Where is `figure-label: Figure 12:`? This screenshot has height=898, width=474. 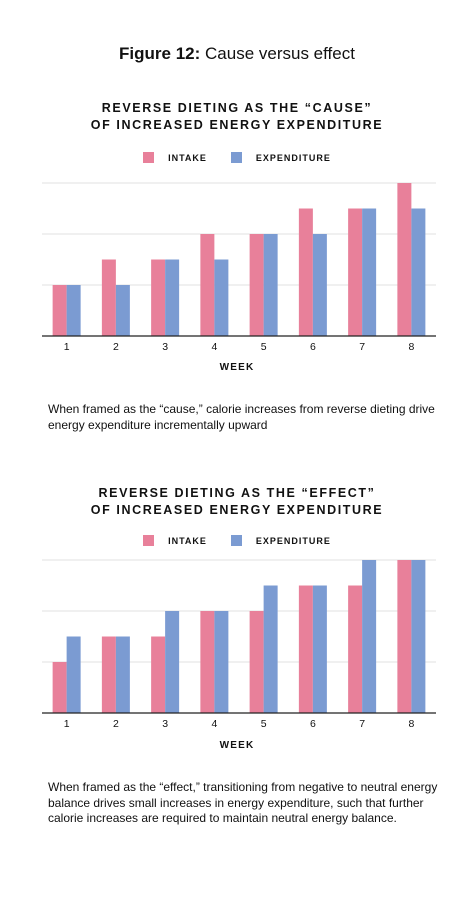 figure-label: Figure 12: is located at coordinates (160, 53).